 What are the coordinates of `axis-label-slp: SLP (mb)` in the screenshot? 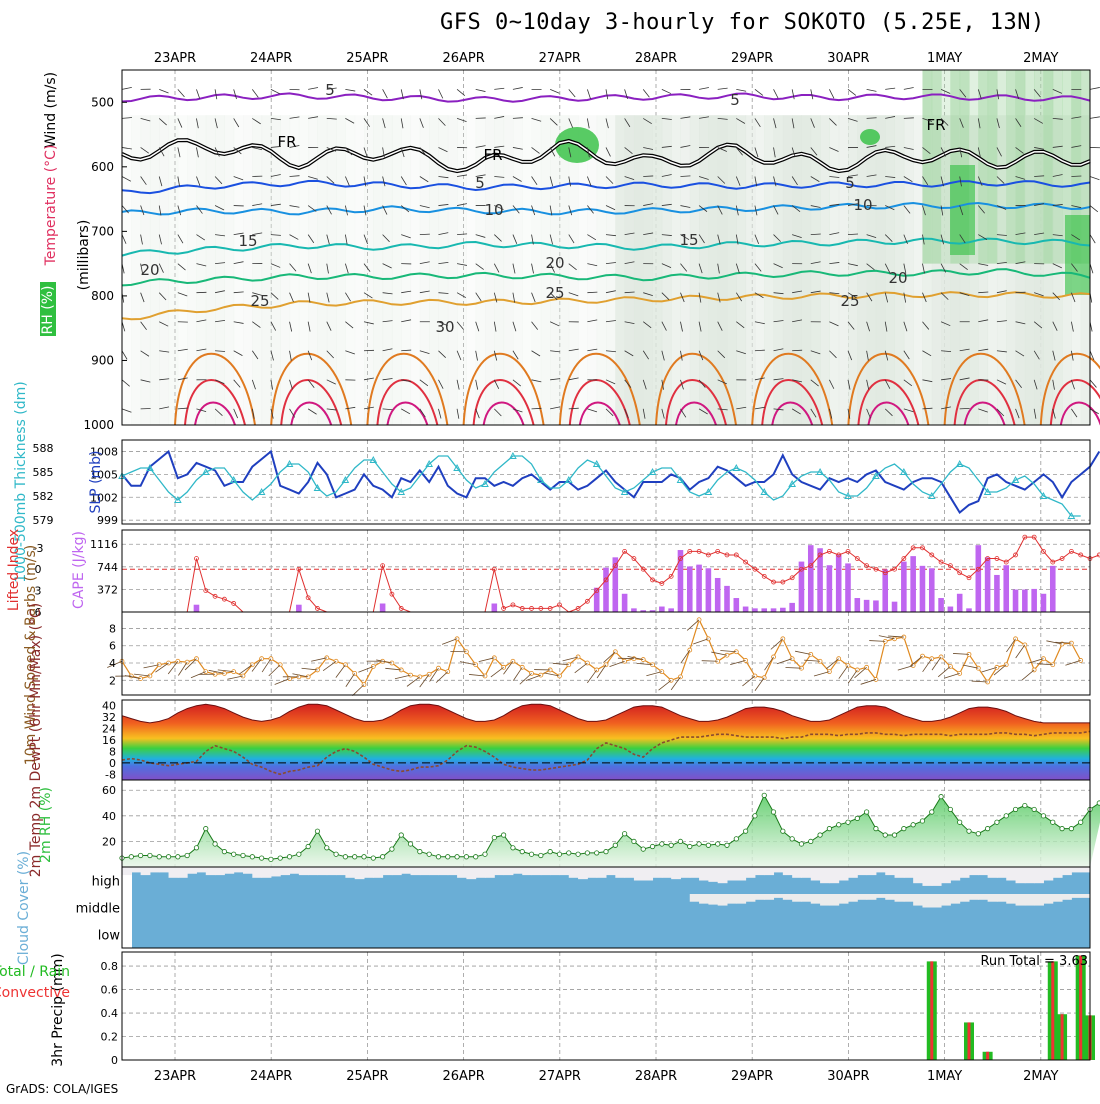 It's located at (96, 481).